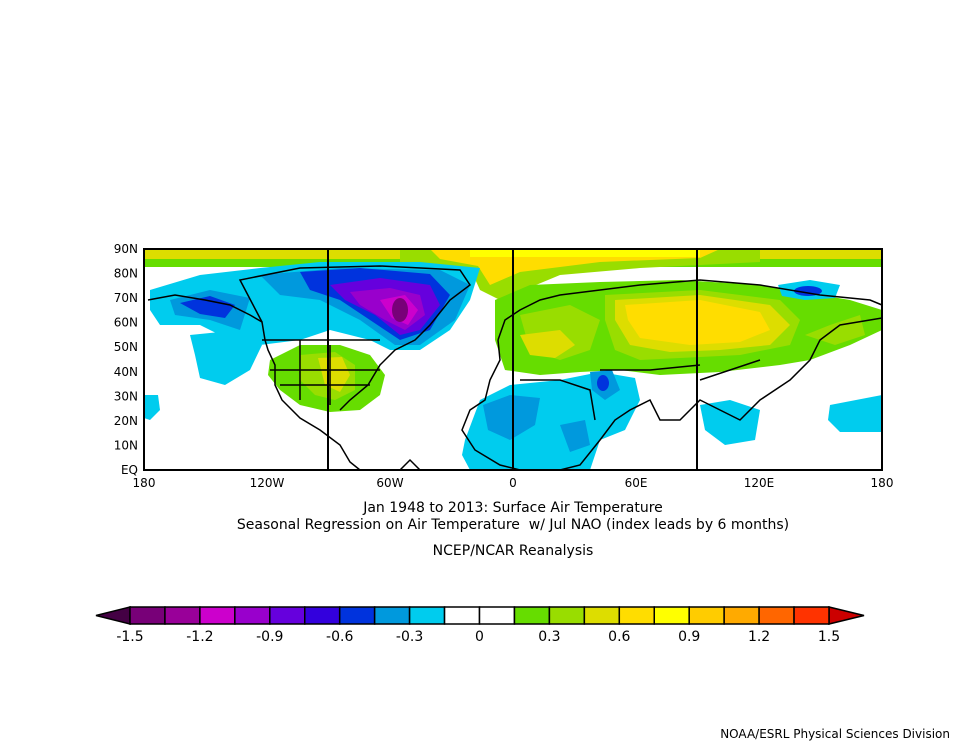 The width and height of the screenshot is (960, 742). I want to click on colorbar-label: -1.5, so click(129, 637).